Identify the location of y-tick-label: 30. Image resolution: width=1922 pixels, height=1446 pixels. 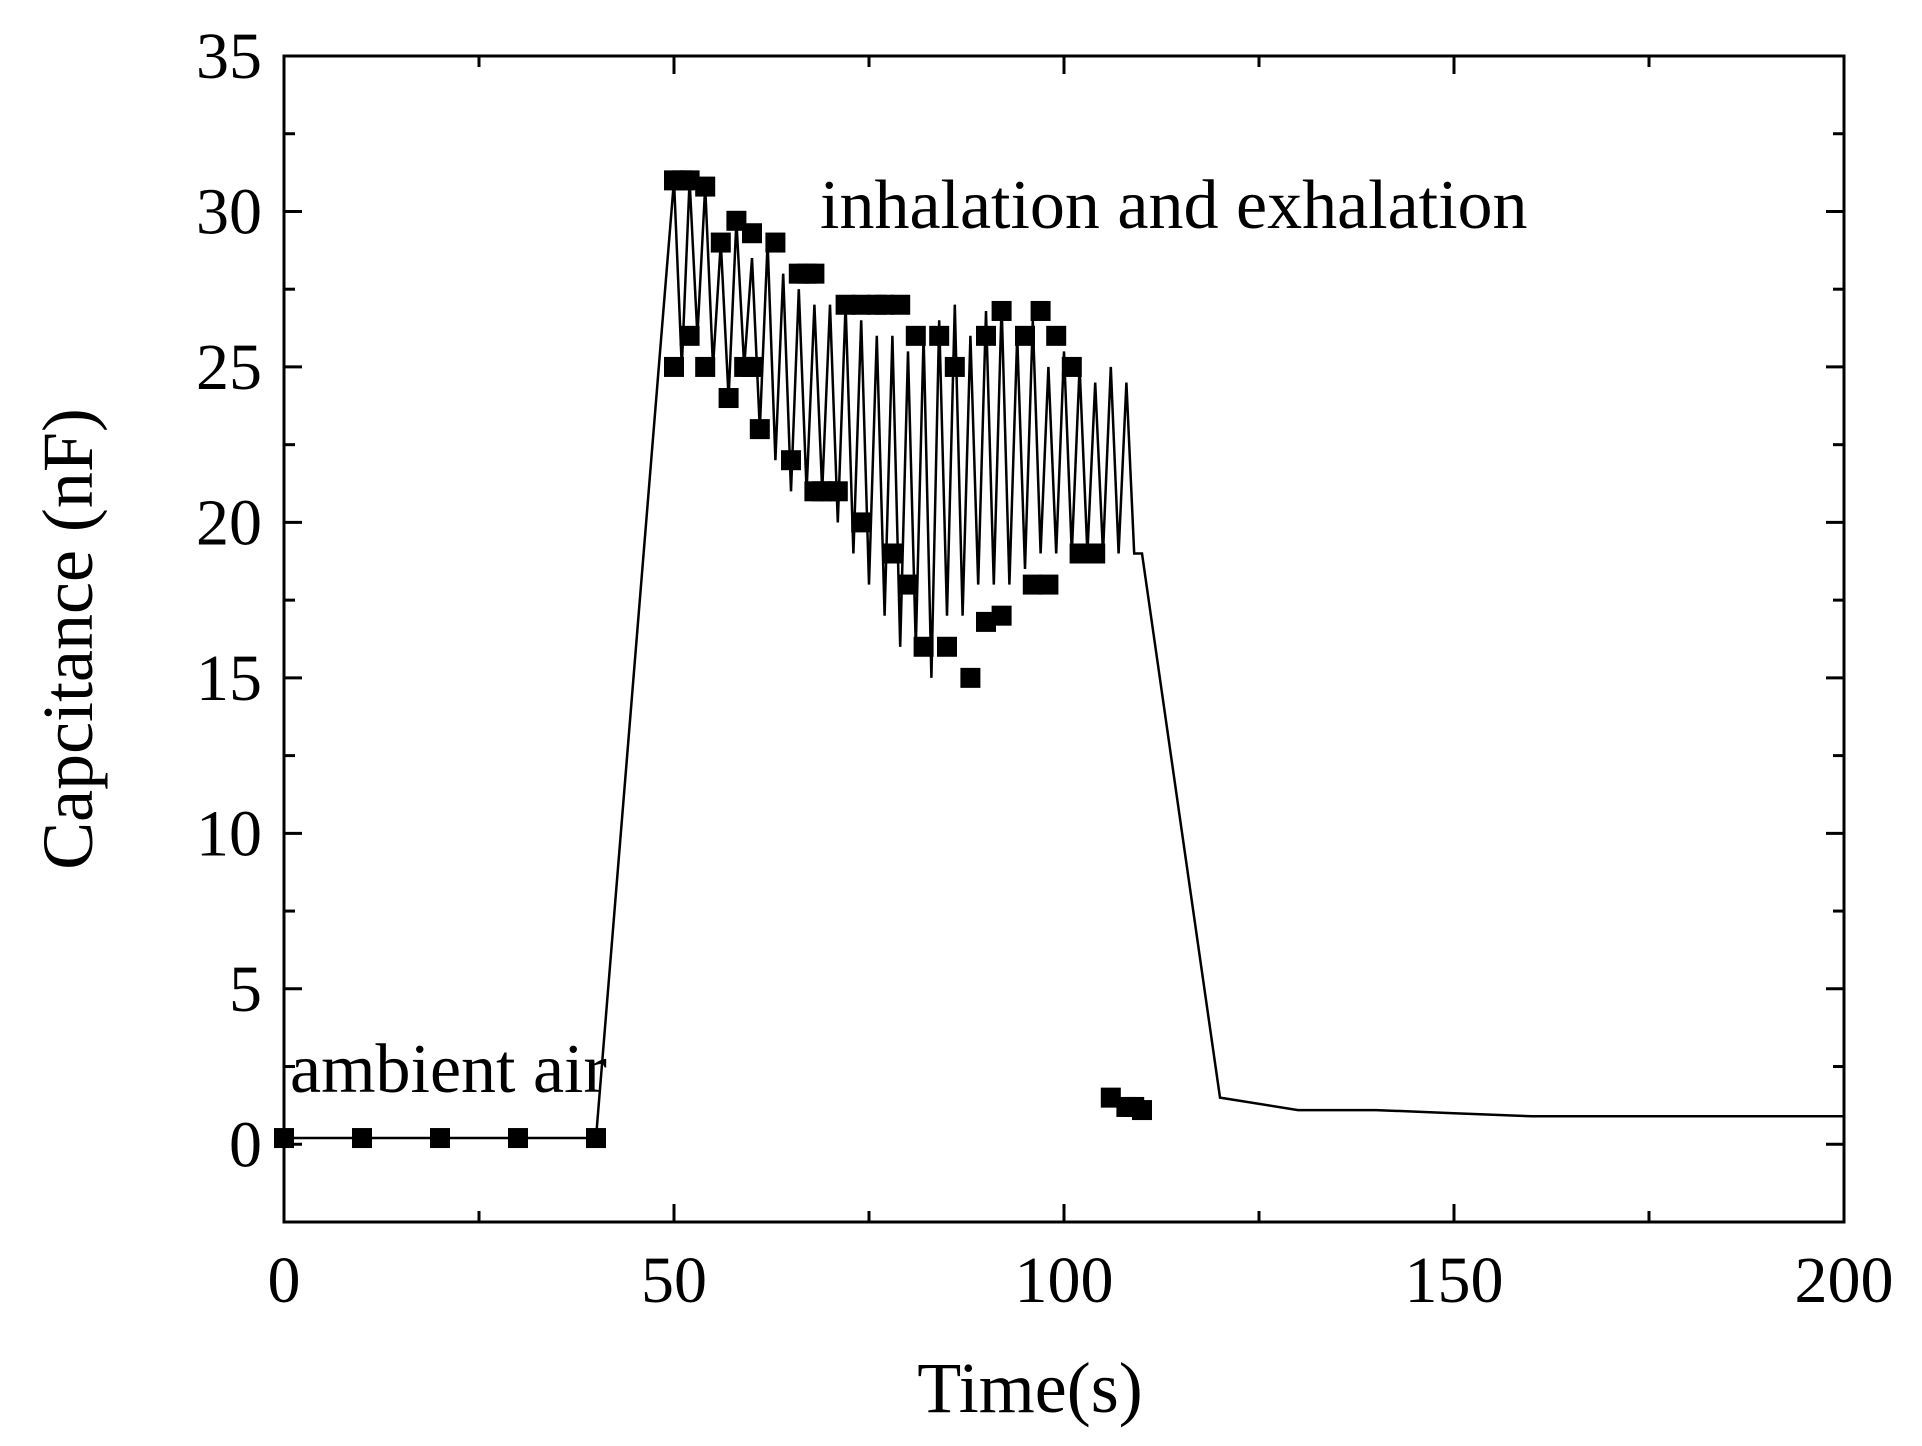
(229, 211).